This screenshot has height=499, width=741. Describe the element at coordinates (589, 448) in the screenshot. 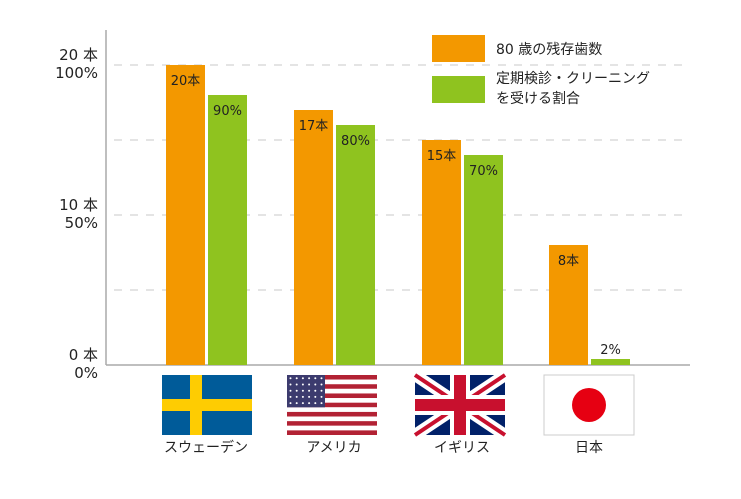

I see `category-label: 日本` at that location.